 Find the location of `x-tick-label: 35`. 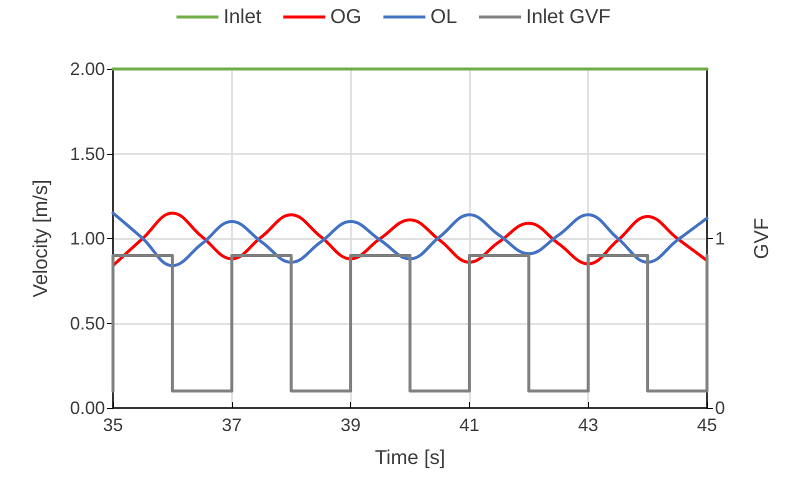

x-tick-label: 35 is located at coordinates (113, 425).